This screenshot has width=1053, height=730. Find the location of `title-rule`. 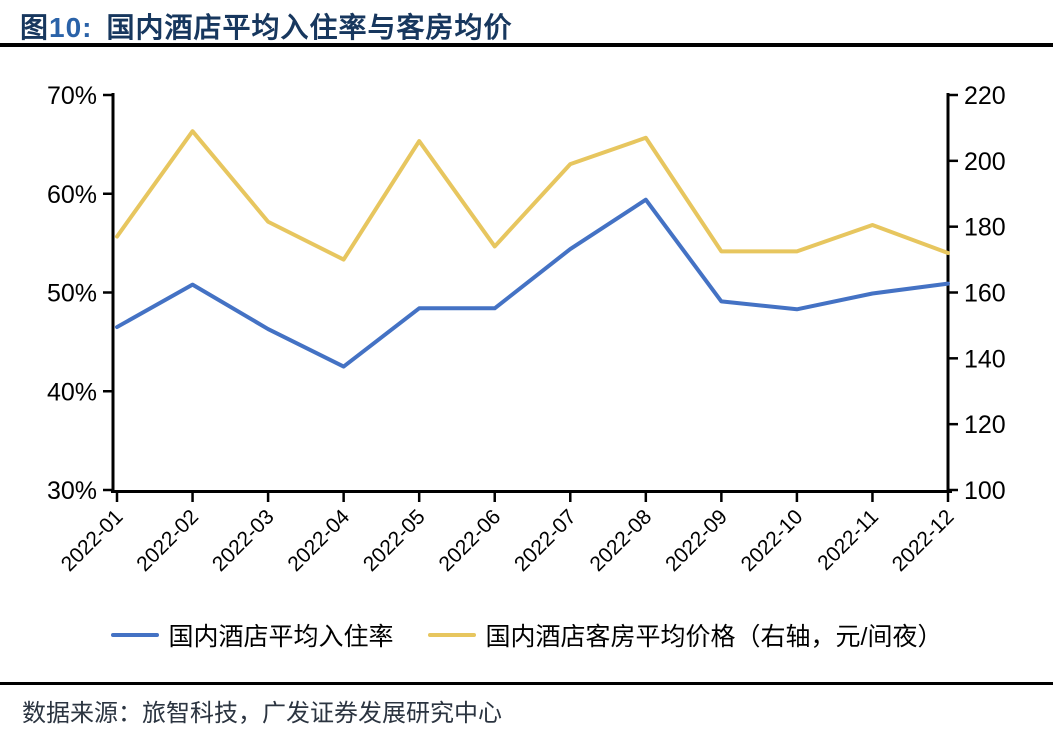

title-rule is located at coordinates (526, 45).